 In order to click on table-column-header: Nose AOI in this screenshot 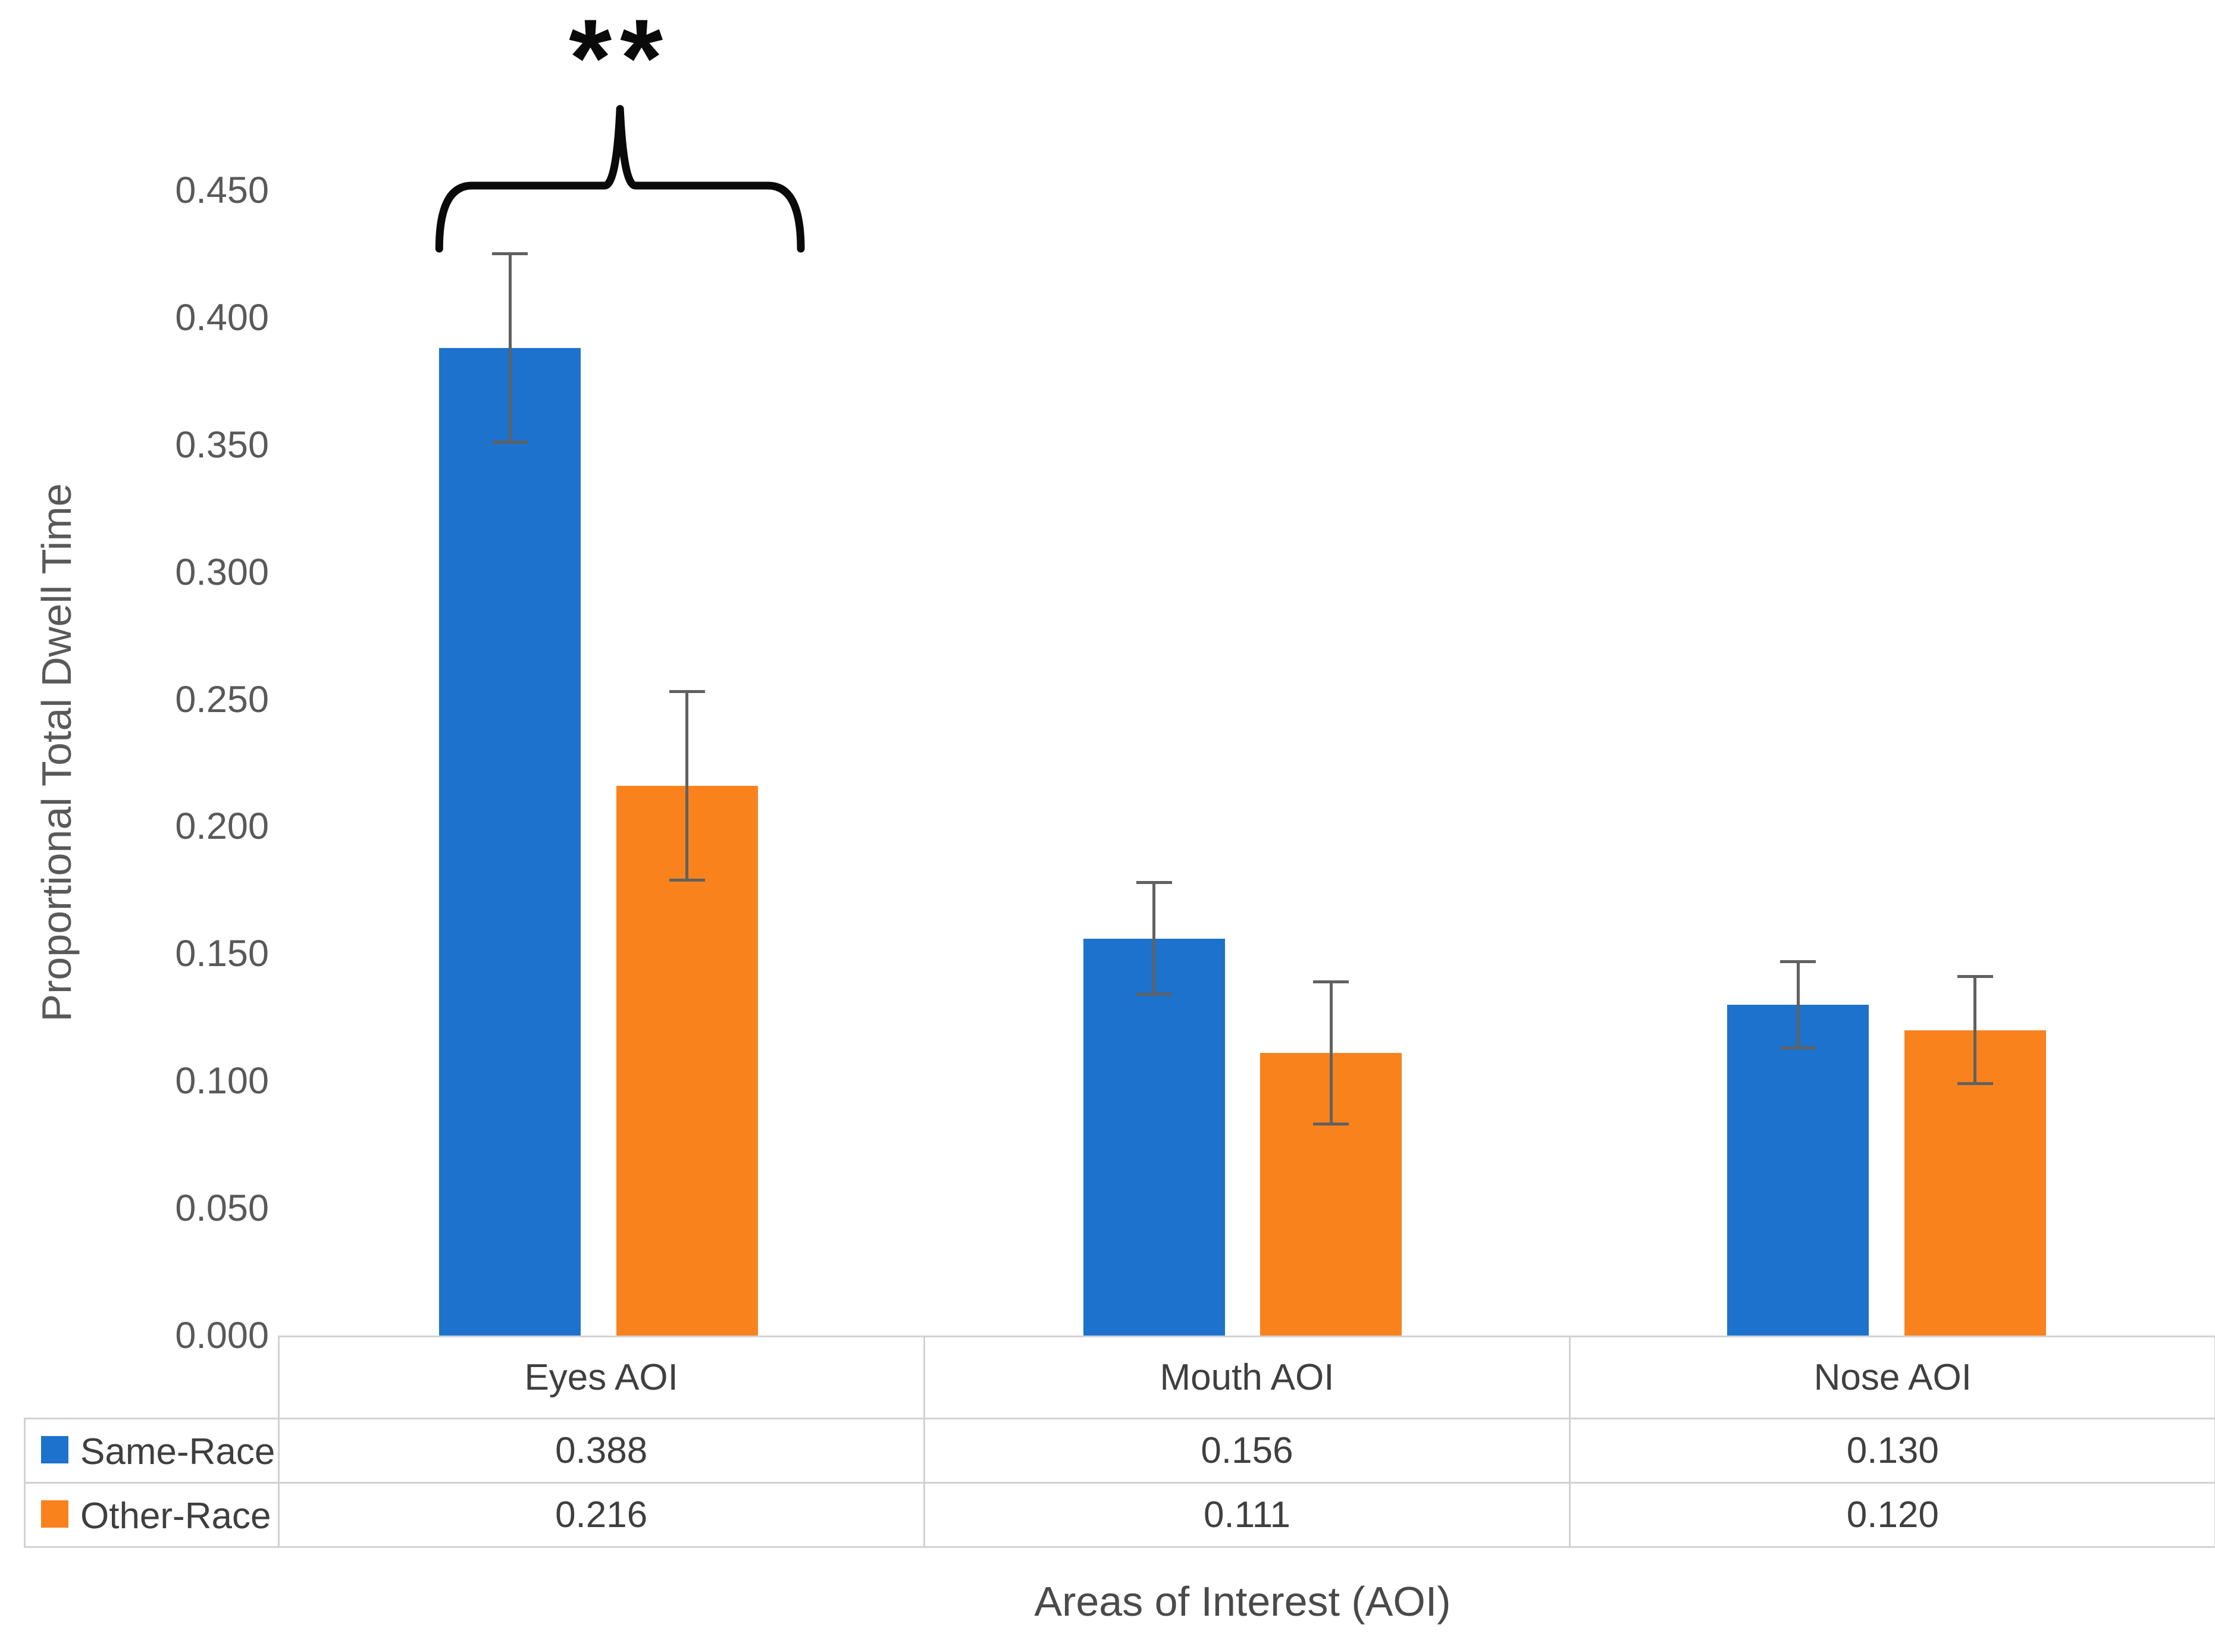, I will do `click(1892, 1377)`.